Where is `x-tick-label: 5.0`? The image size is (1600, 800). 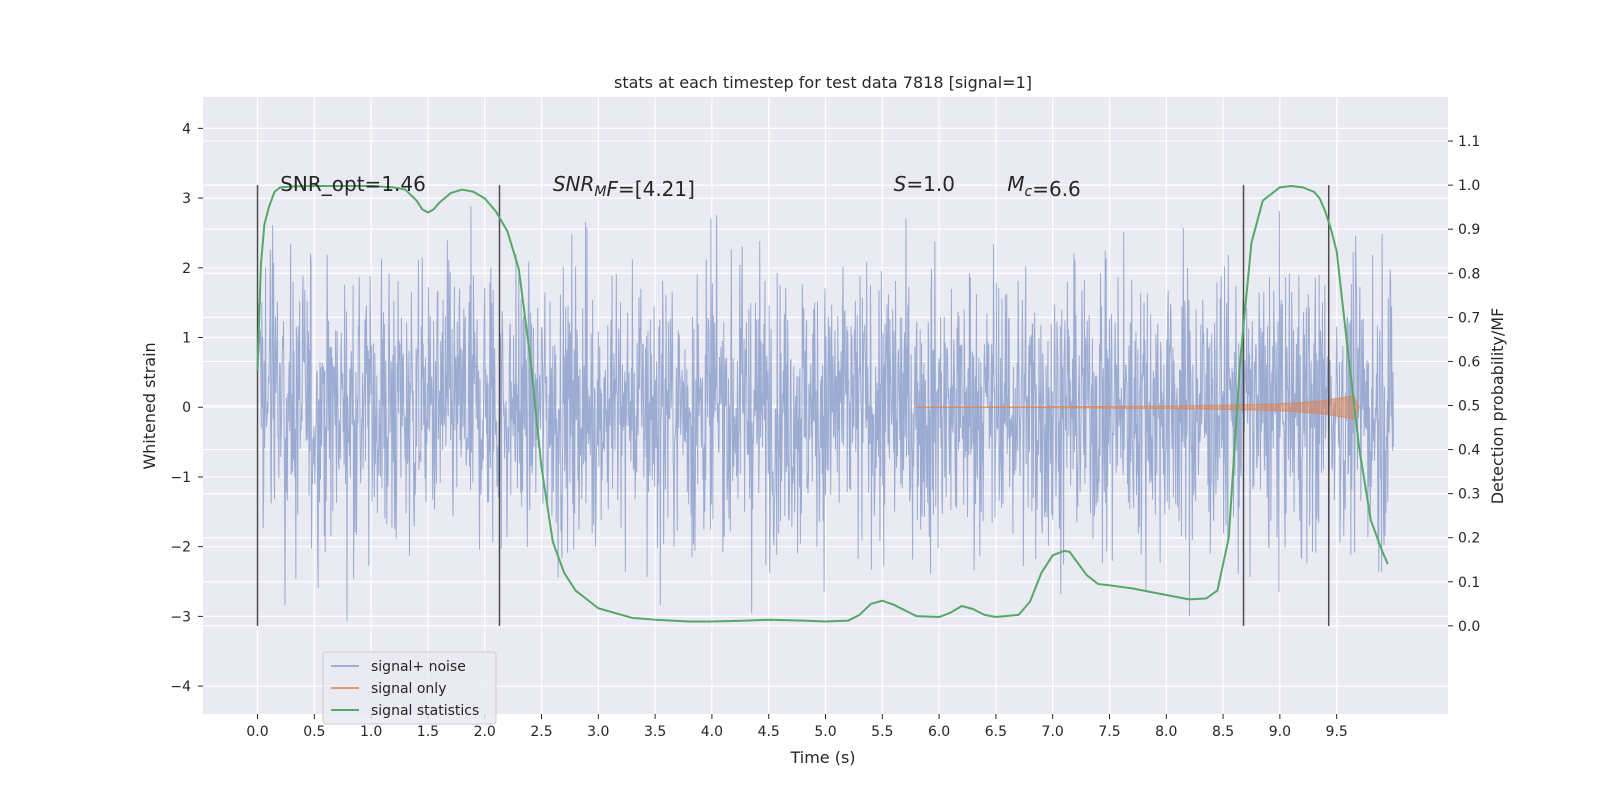 x-tick-label: 5.0 is located at coordinates (825, 732).